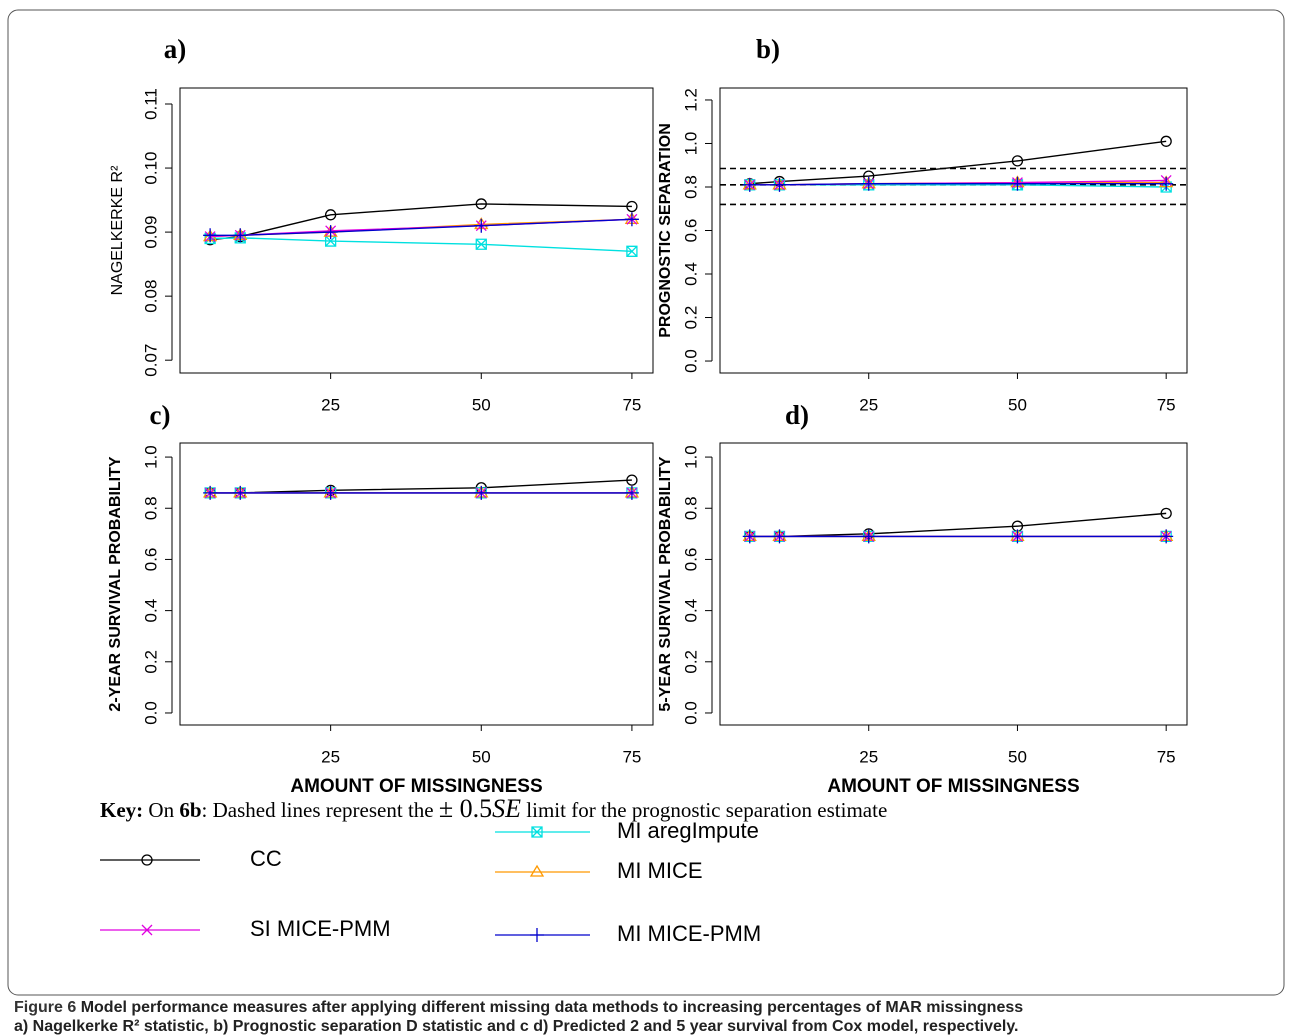  What do you see at coordinates (190, 810) in the screenshot?
I see `key-figure: 6b` at bounding box center [190, 810].